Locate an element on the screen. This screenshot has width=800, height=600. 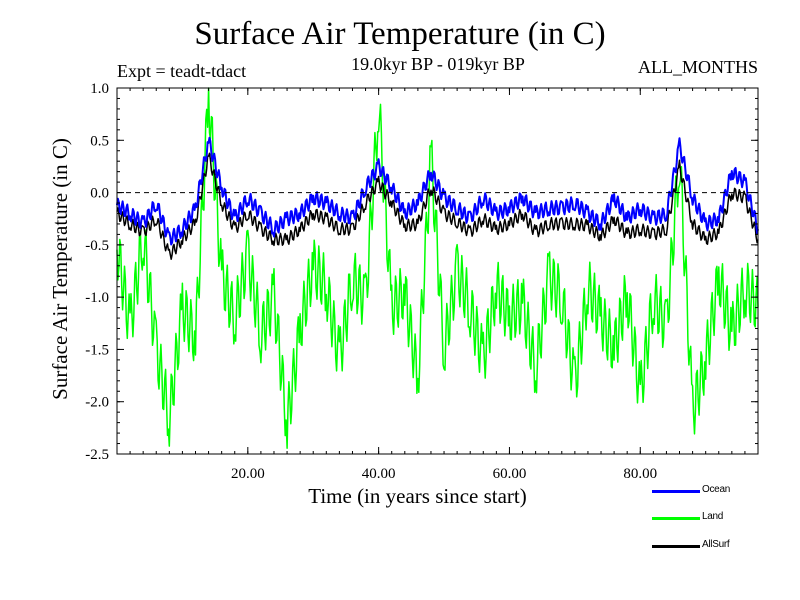
y-tick-label: 1.0 is located at coordinates (99, 89).